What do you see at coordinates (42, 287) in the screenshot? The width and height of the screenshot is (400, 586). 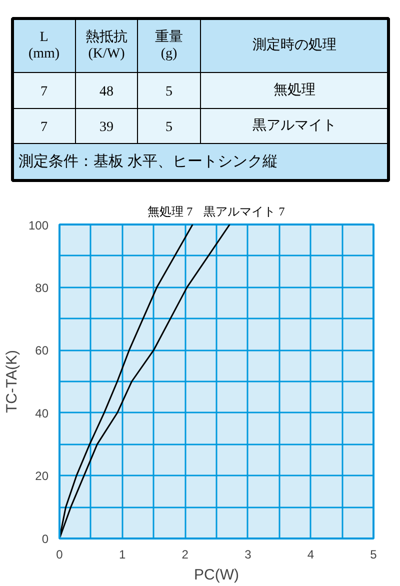 I see `y-tick-label: 80` at bounding box center [42, 287].